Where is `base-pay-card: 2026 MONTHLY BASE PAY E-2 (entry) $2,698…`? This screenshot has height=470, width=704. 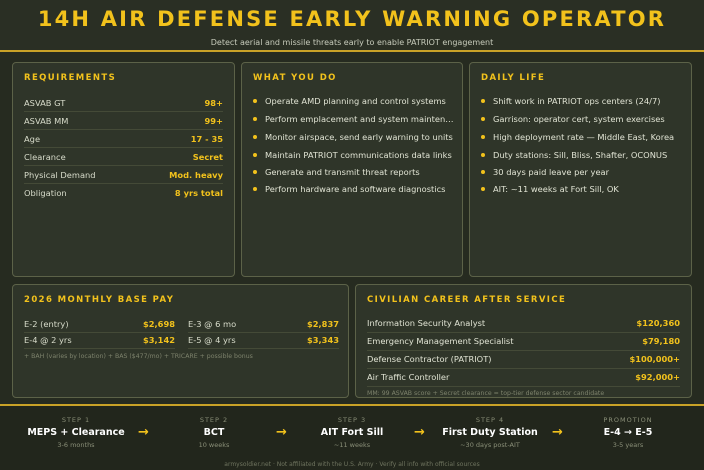
base-pay-card: 2026 MONTHLY BASE PAY E-2 (entry) $2,698… is located at coordinates (180, 341).